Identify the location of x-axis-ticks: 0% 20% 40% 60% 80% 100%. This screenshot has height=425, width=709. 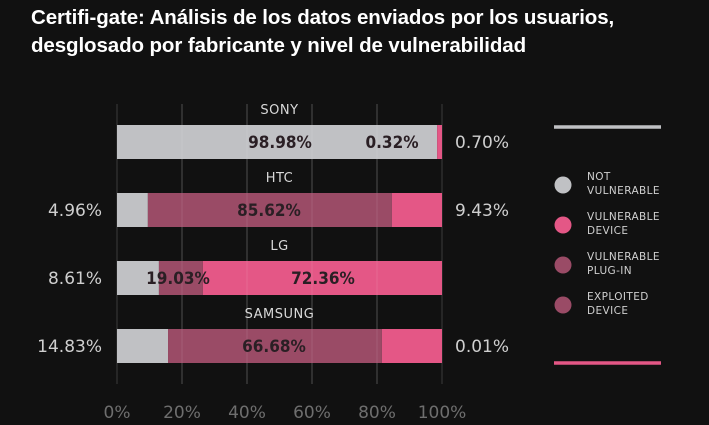
(285, 413).